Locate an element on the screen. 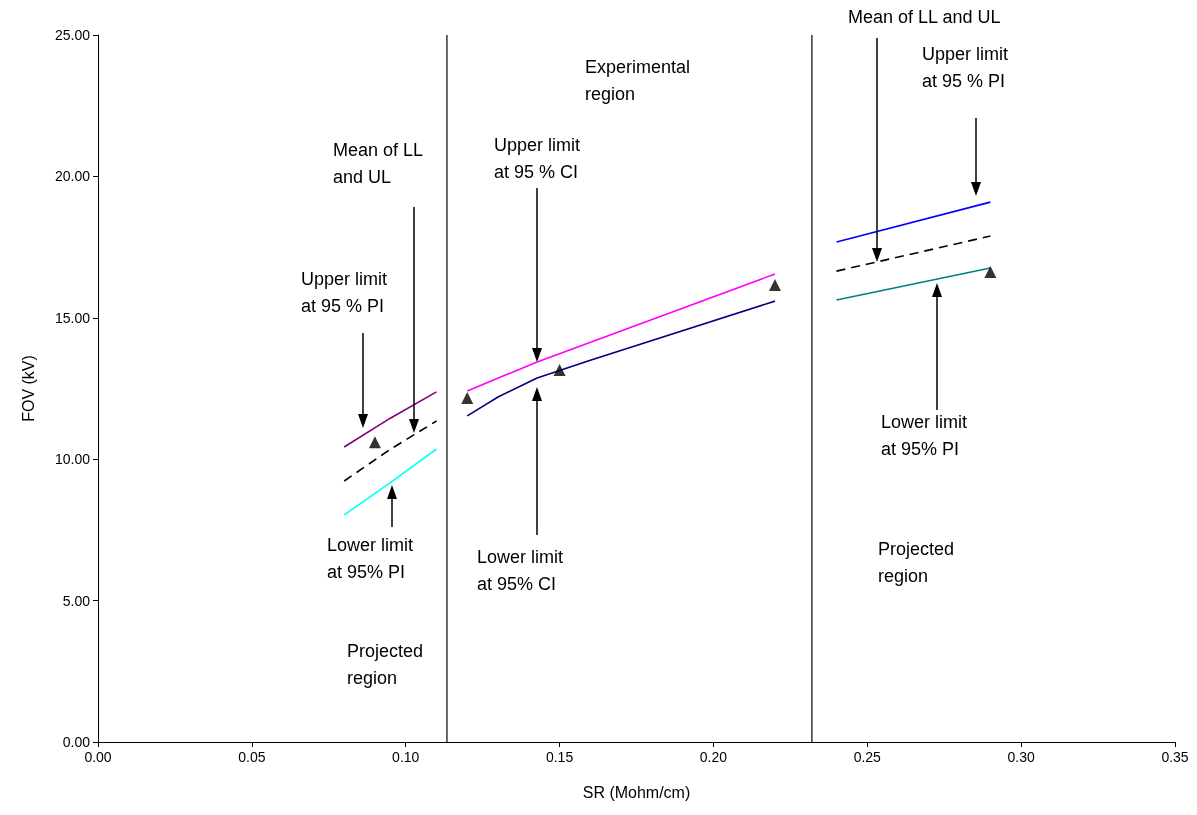  y-tick-label: 20.00 is located at coordinates (72, 176).